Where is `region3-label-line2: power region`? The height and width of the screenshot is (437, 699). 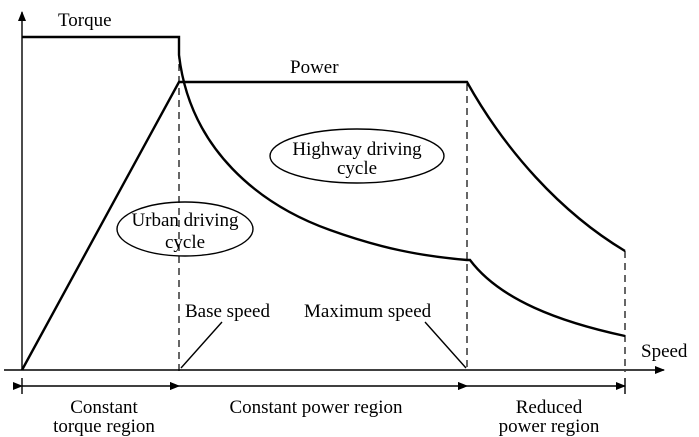
region3-label-line2: power region is located at coordinates (549, 426).